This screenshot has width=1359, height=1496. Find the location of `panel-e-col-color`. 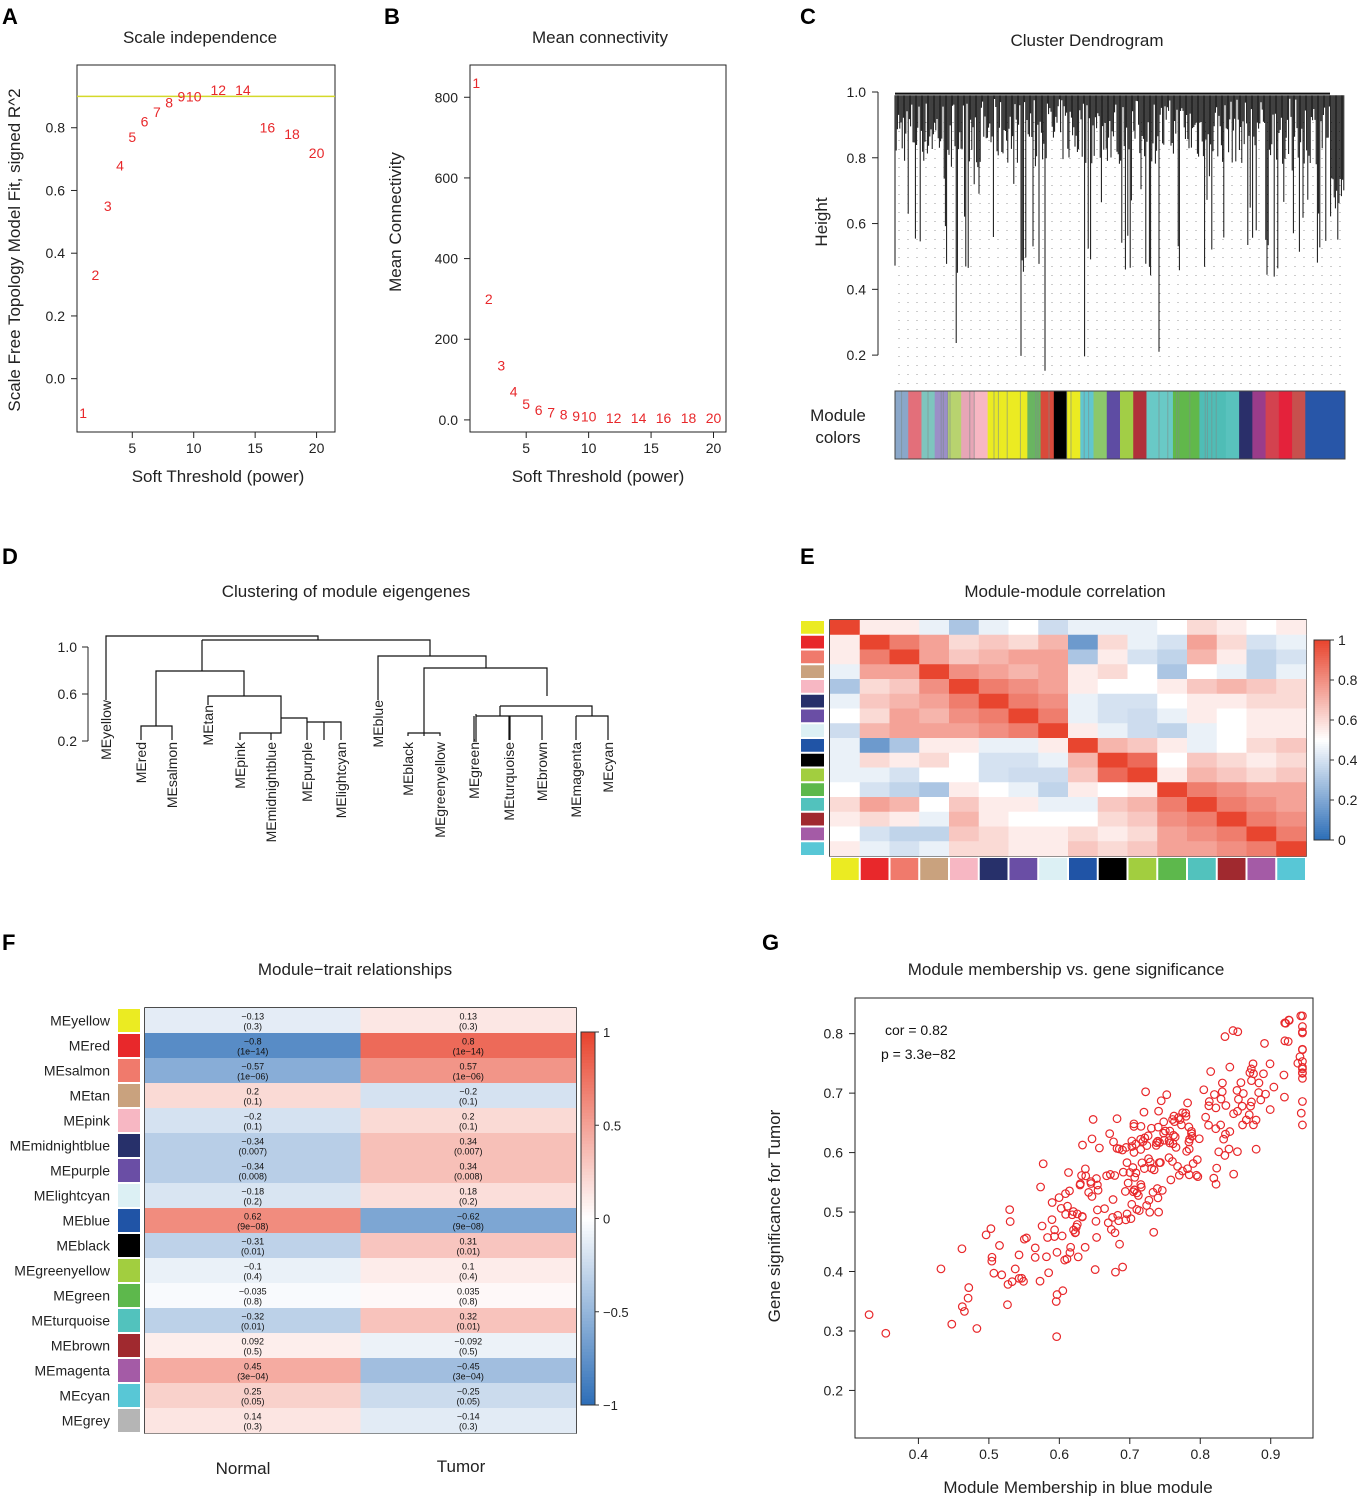

panel-e-col-color is located at coordinates (874, 869).